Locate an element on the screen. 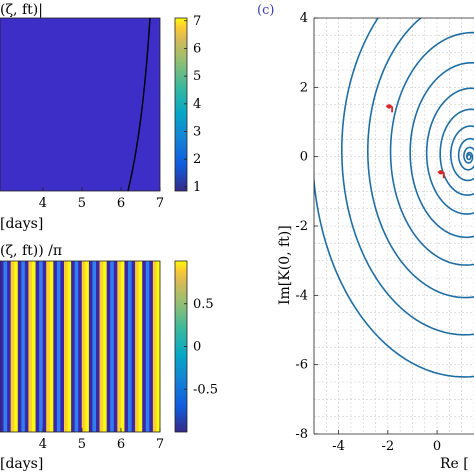  y-tick-label: -8 is located at coordinates (301, 434).